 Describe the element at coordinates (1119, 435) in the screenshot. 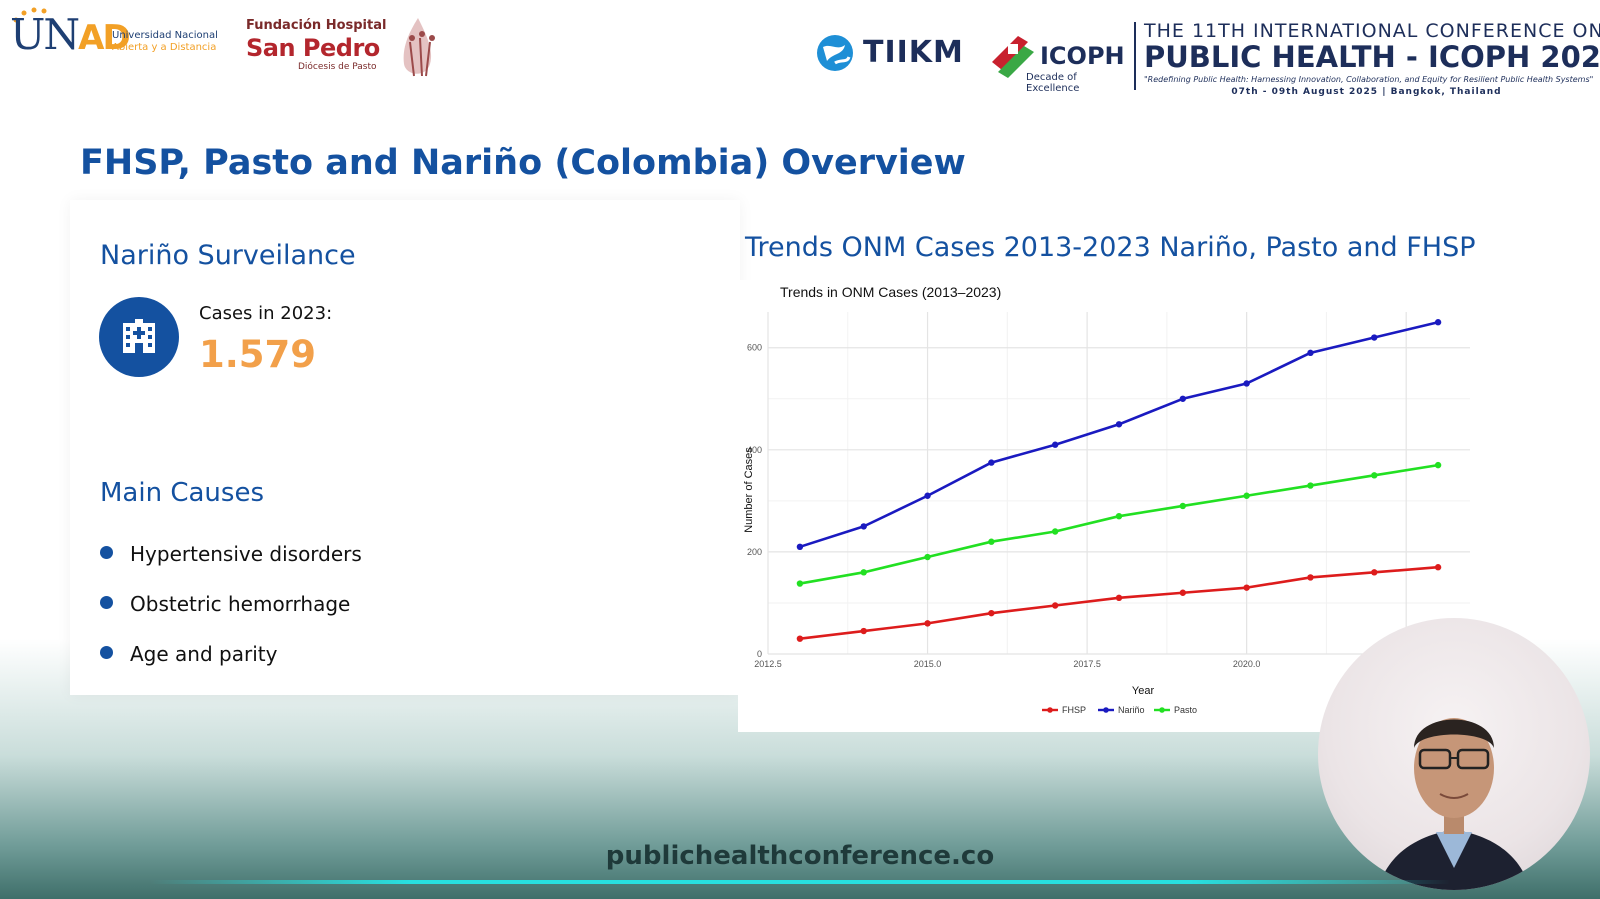

I see `series-nariño` at that location.